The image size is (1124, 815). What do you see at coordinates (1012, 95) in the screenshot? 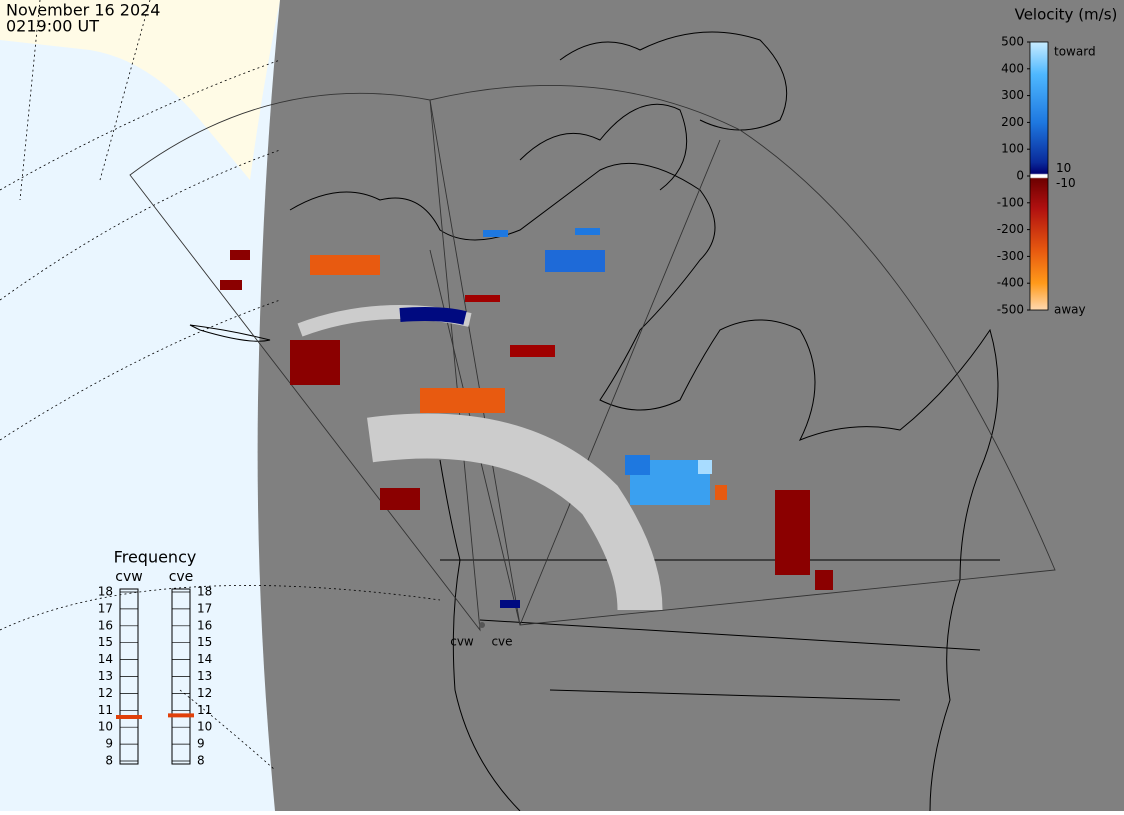
I see `colorbar-tick-label: 300` at bounding box center [1012, 95].